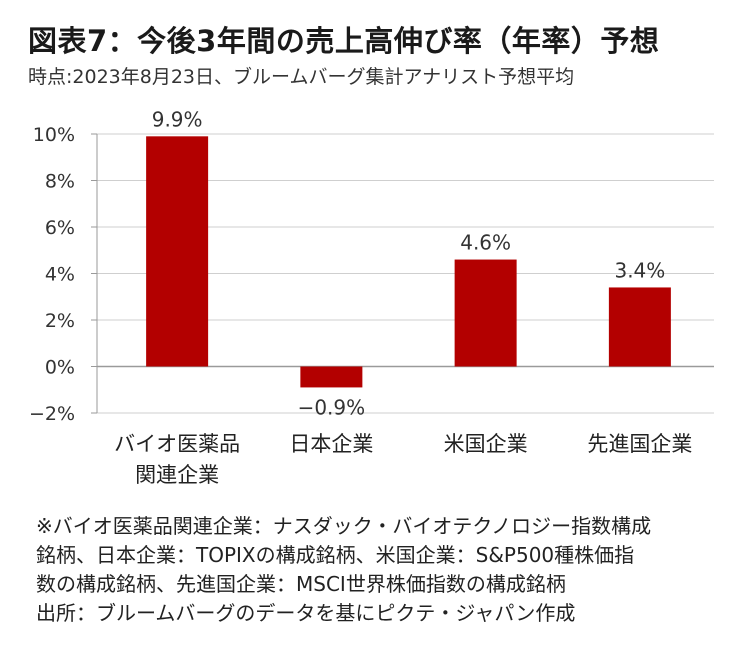 This screenshot has width=756, height=659. I want to click on category-label: 米国企業, so click(486, 444).